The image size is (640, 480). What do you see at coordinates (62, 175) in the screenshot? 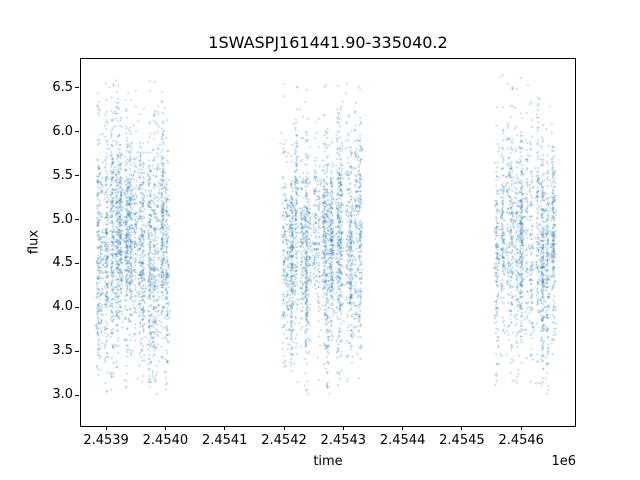
I see `y-tick-label: 5.5` at bounding box center [62, 175].